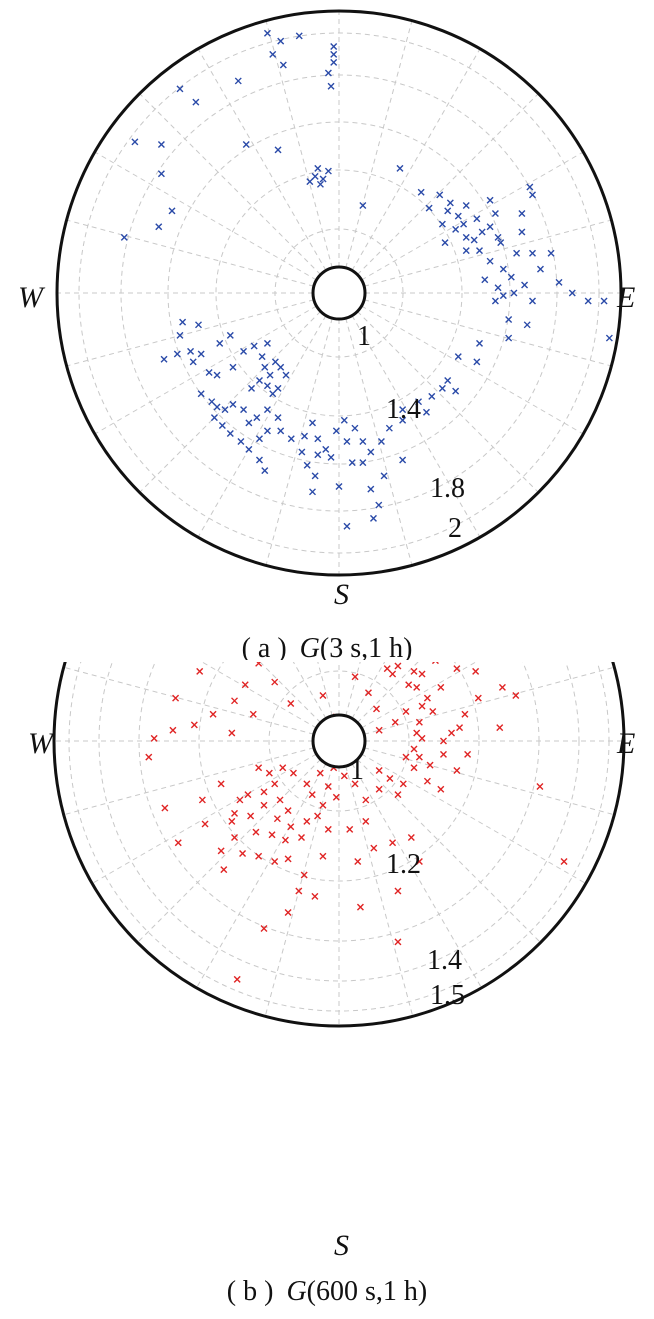 The image size is (654, 1319). I want to click on grid-ring, so click(339, 772).